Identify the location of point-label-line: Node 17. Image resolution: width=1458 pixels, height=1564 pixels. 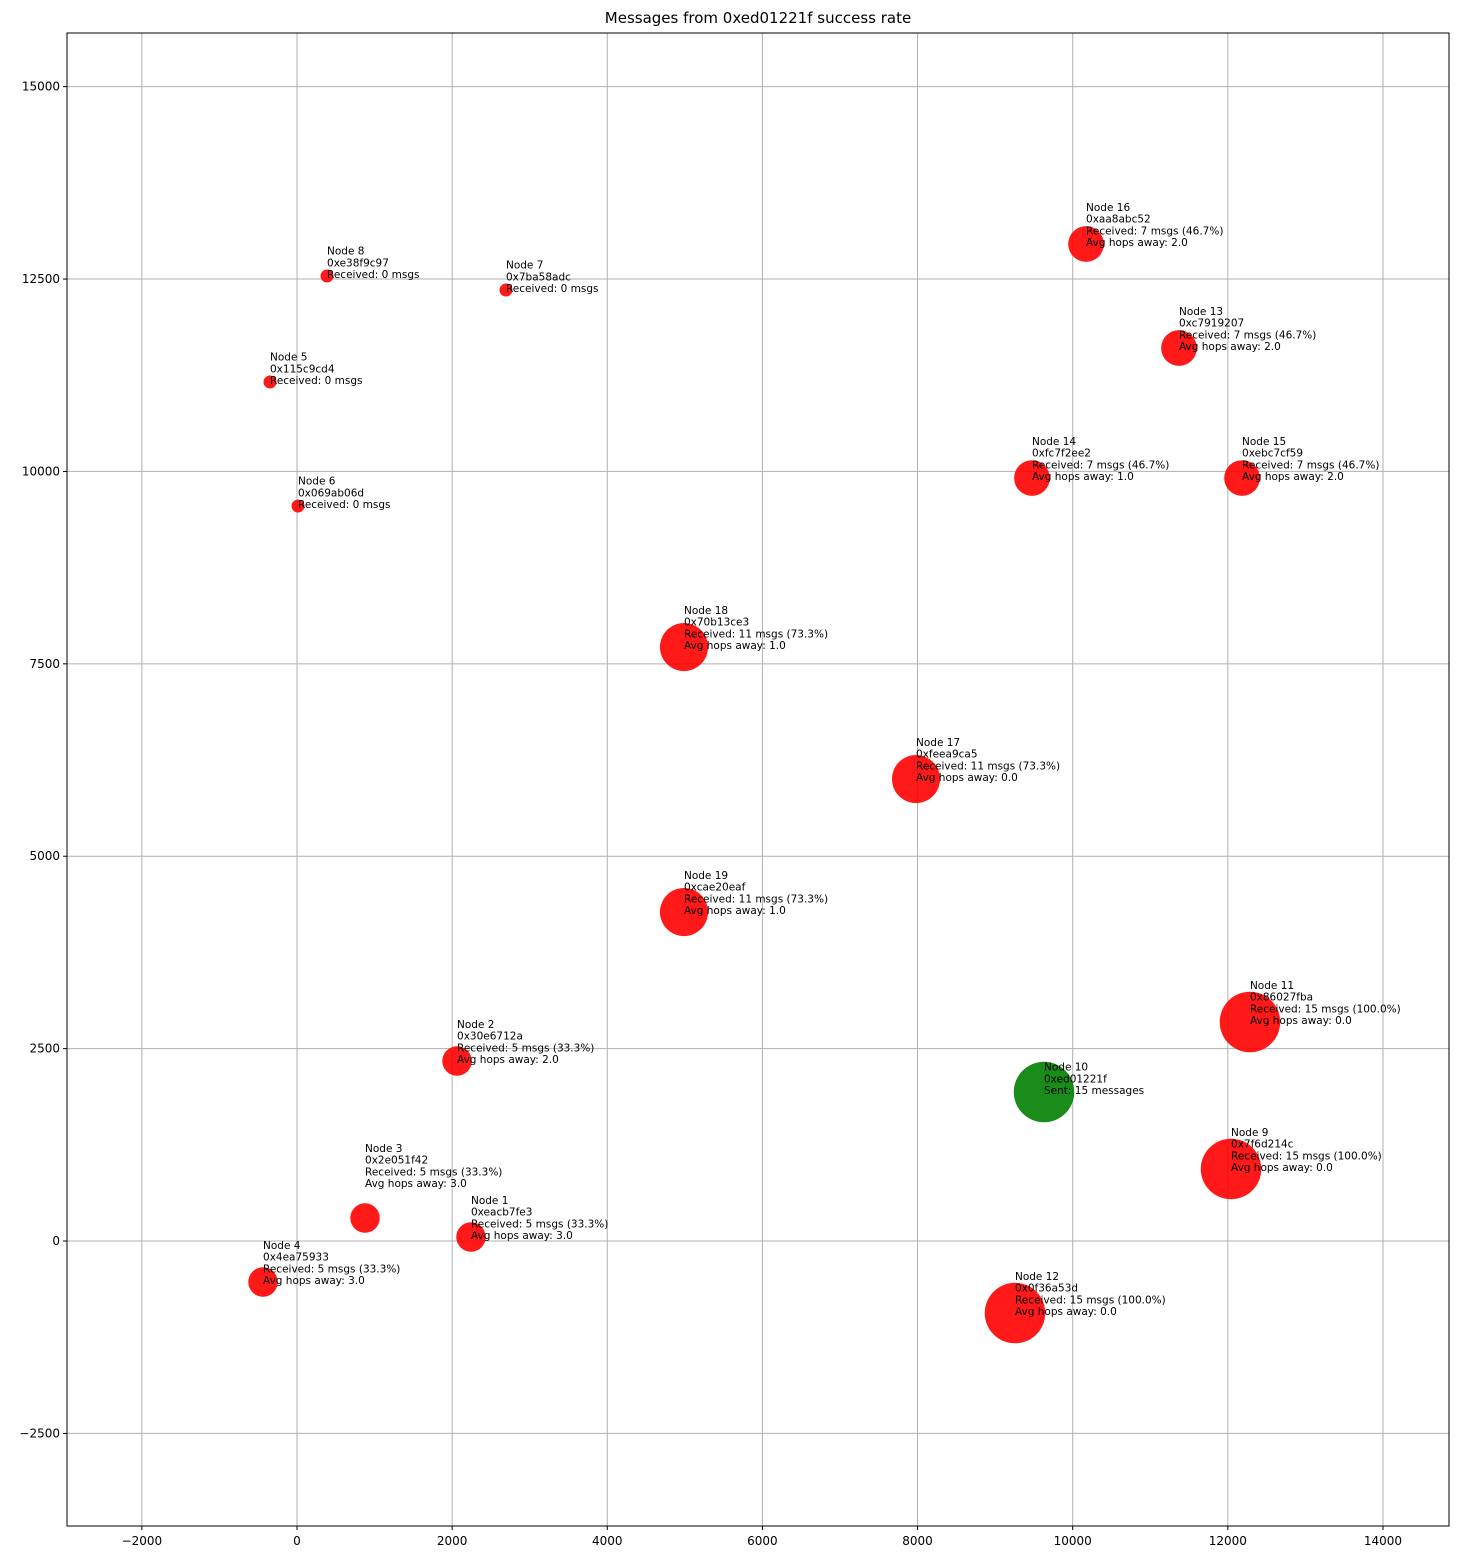
(938, 743).